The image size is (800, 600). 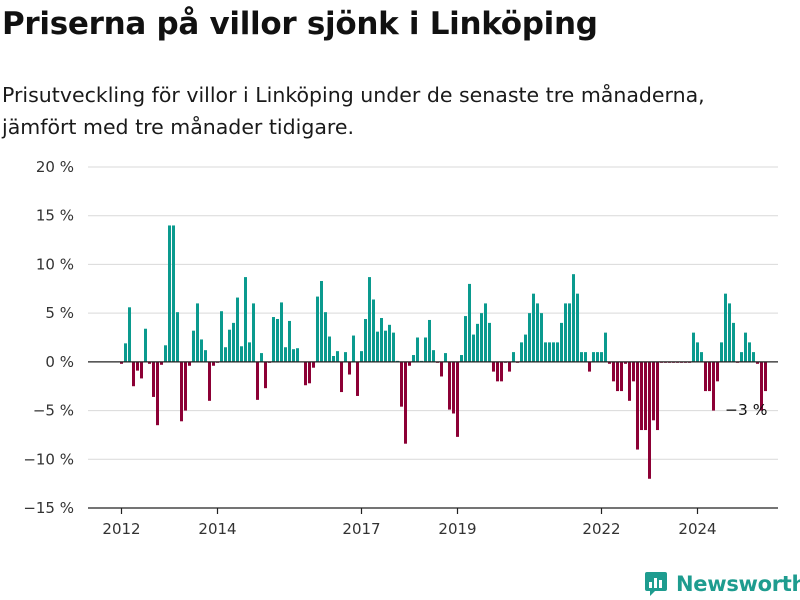 What do you see at coordinates (361, 529) in the screenshot?
I see `x-tick-label: 2017` at bounding box center [361, 529].